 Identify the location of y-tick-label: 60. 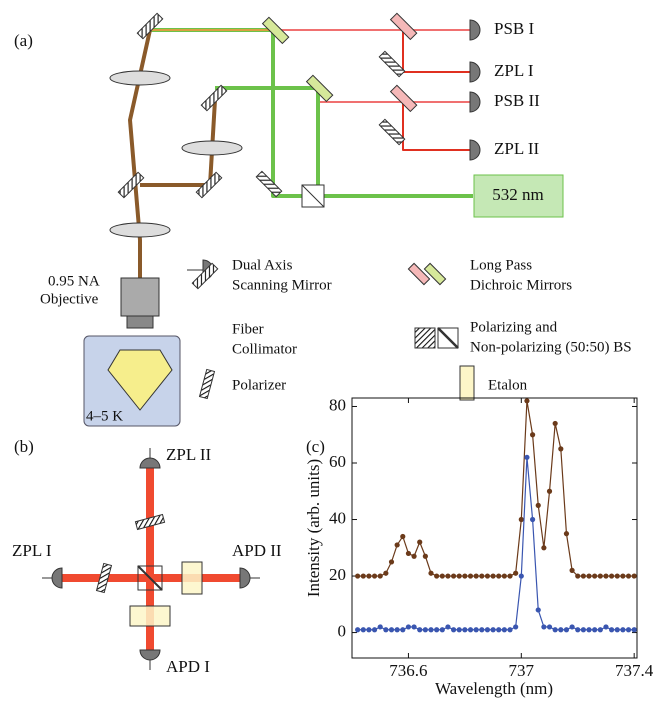
(337, 461).